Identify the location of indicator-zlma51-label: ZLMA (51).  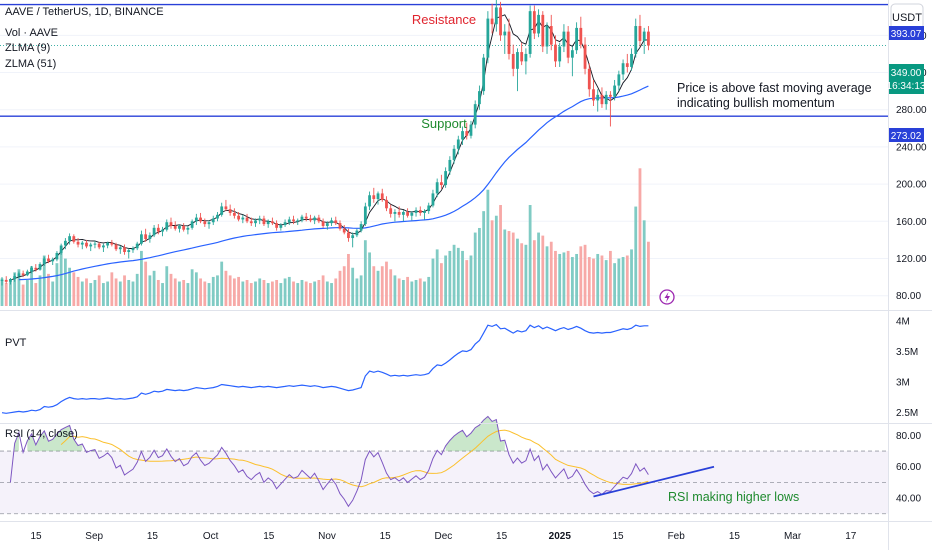
(30, 64).